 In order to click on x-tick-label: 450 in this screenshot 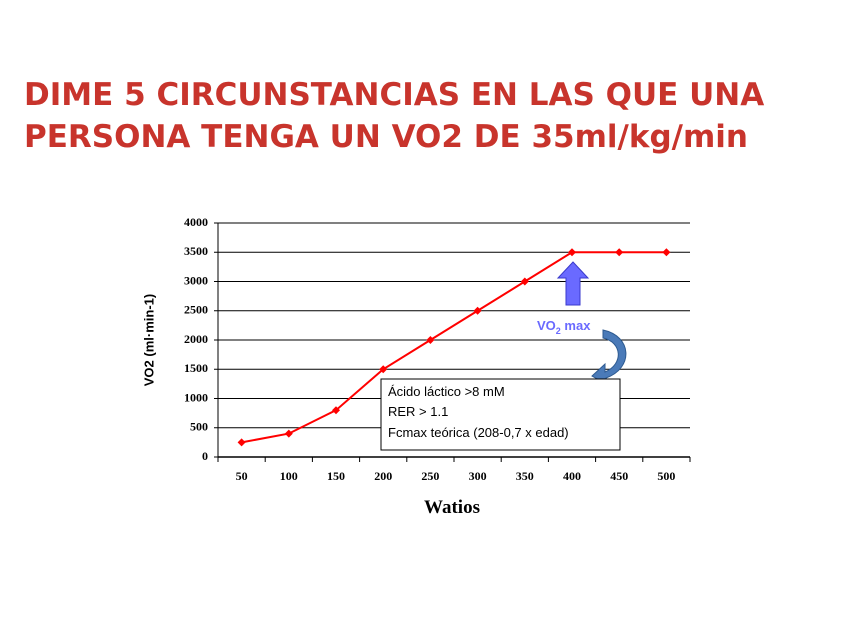, I will do `click(619, 476)`.